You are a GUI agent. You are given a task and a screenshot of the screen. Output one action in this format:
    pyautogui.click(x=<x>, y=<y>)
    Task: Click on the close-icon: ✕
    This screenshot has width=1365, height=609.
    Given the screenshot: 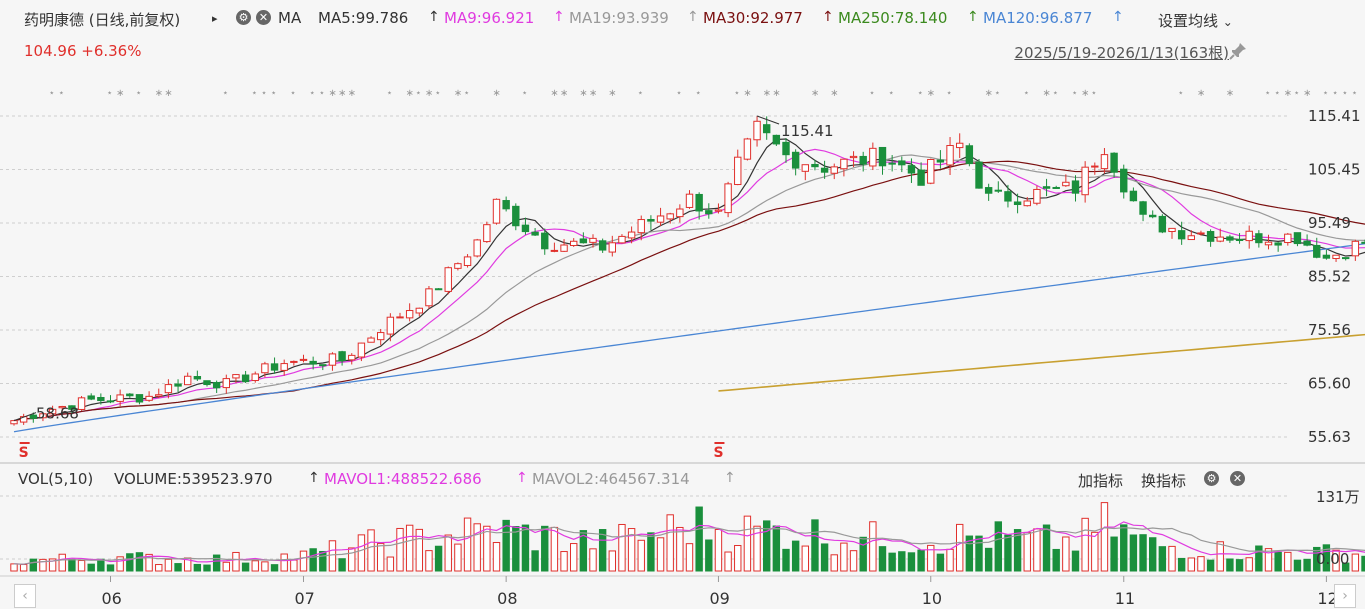 What is the action you would take?
    pyautogui.click(x=263, y=17)
    